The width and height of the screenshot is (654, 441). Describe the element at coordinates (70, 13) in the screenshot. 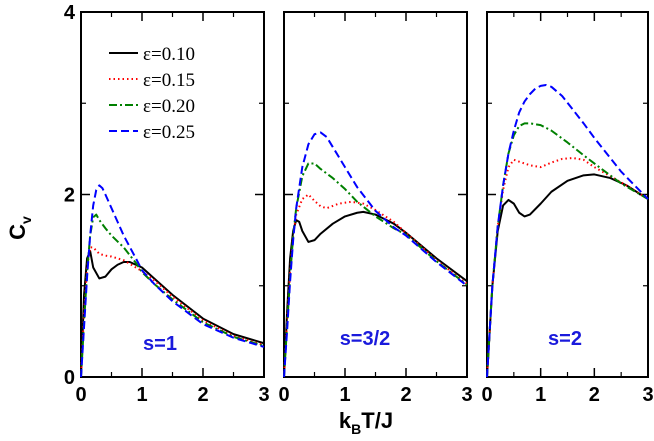

I see `y-tick-label: 4` at that location.